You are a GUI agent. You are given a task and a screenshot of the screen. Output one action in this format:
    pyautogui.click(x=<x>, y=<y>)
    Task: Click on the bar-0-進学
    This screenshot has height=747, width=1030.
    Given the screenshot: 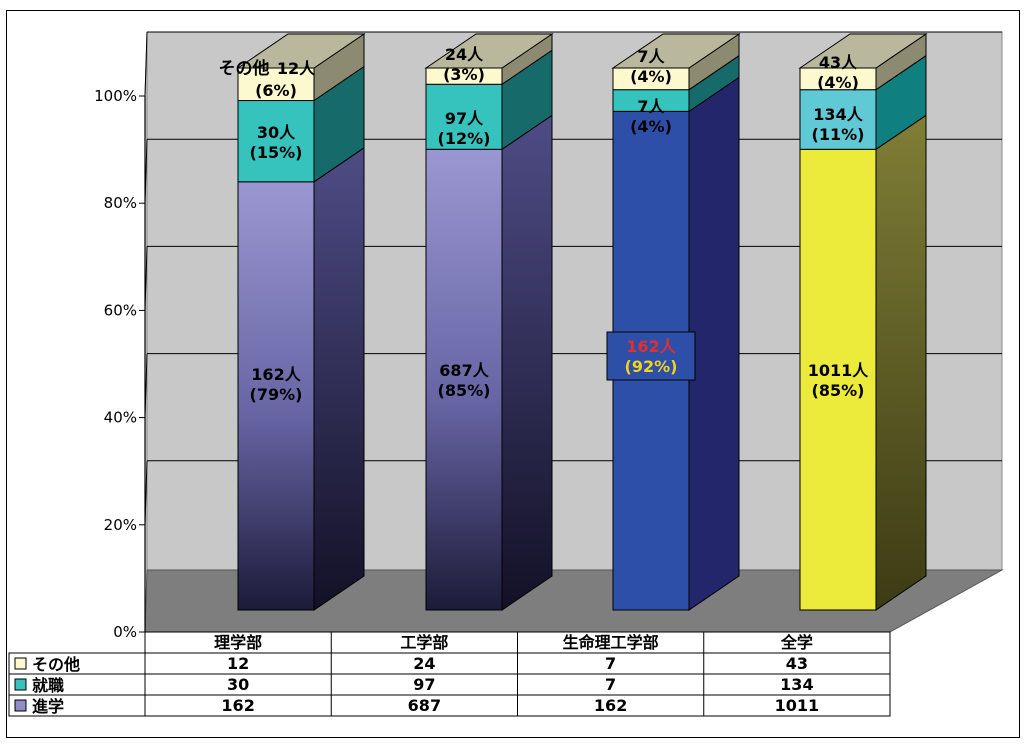 What is the action you would take?
    pyautogui.click(x=276, y=396)
    